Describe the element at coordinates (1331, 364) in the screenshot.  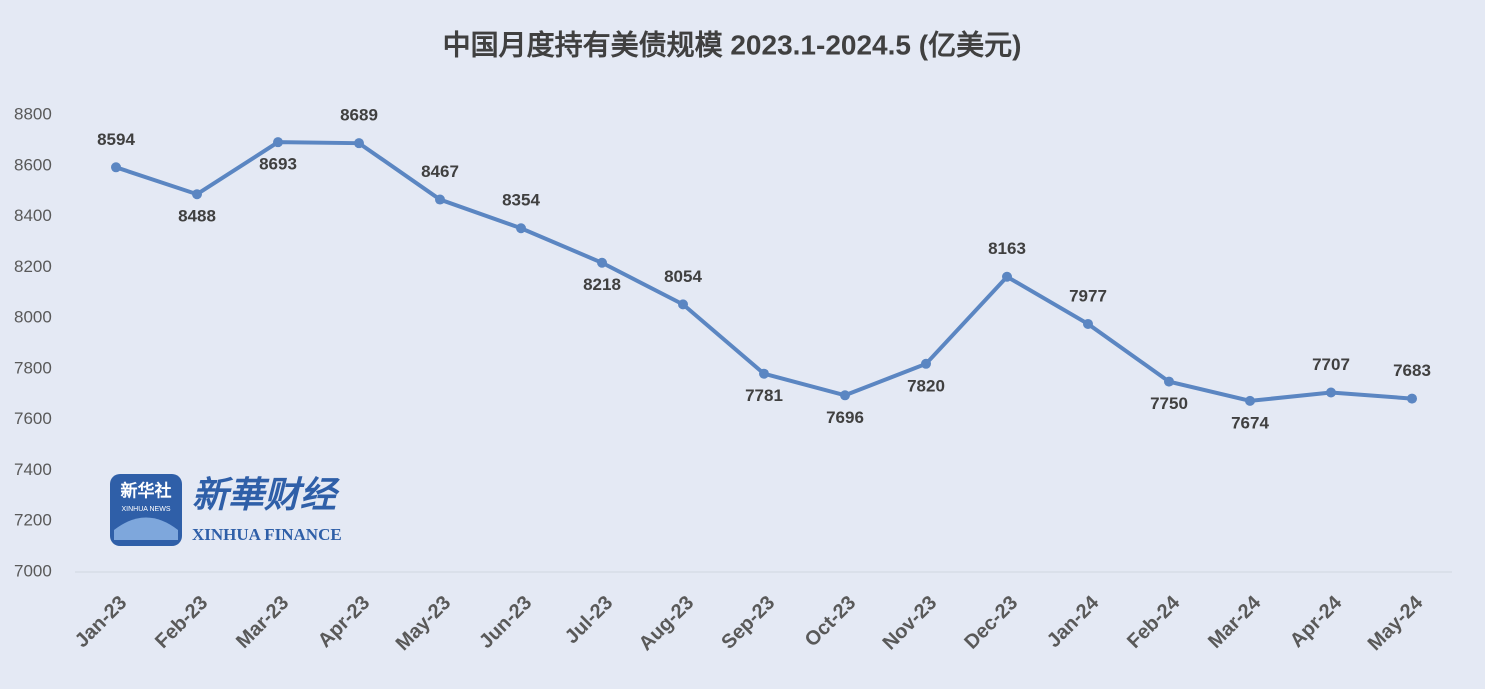
I see `data-label: 7707` at that location.